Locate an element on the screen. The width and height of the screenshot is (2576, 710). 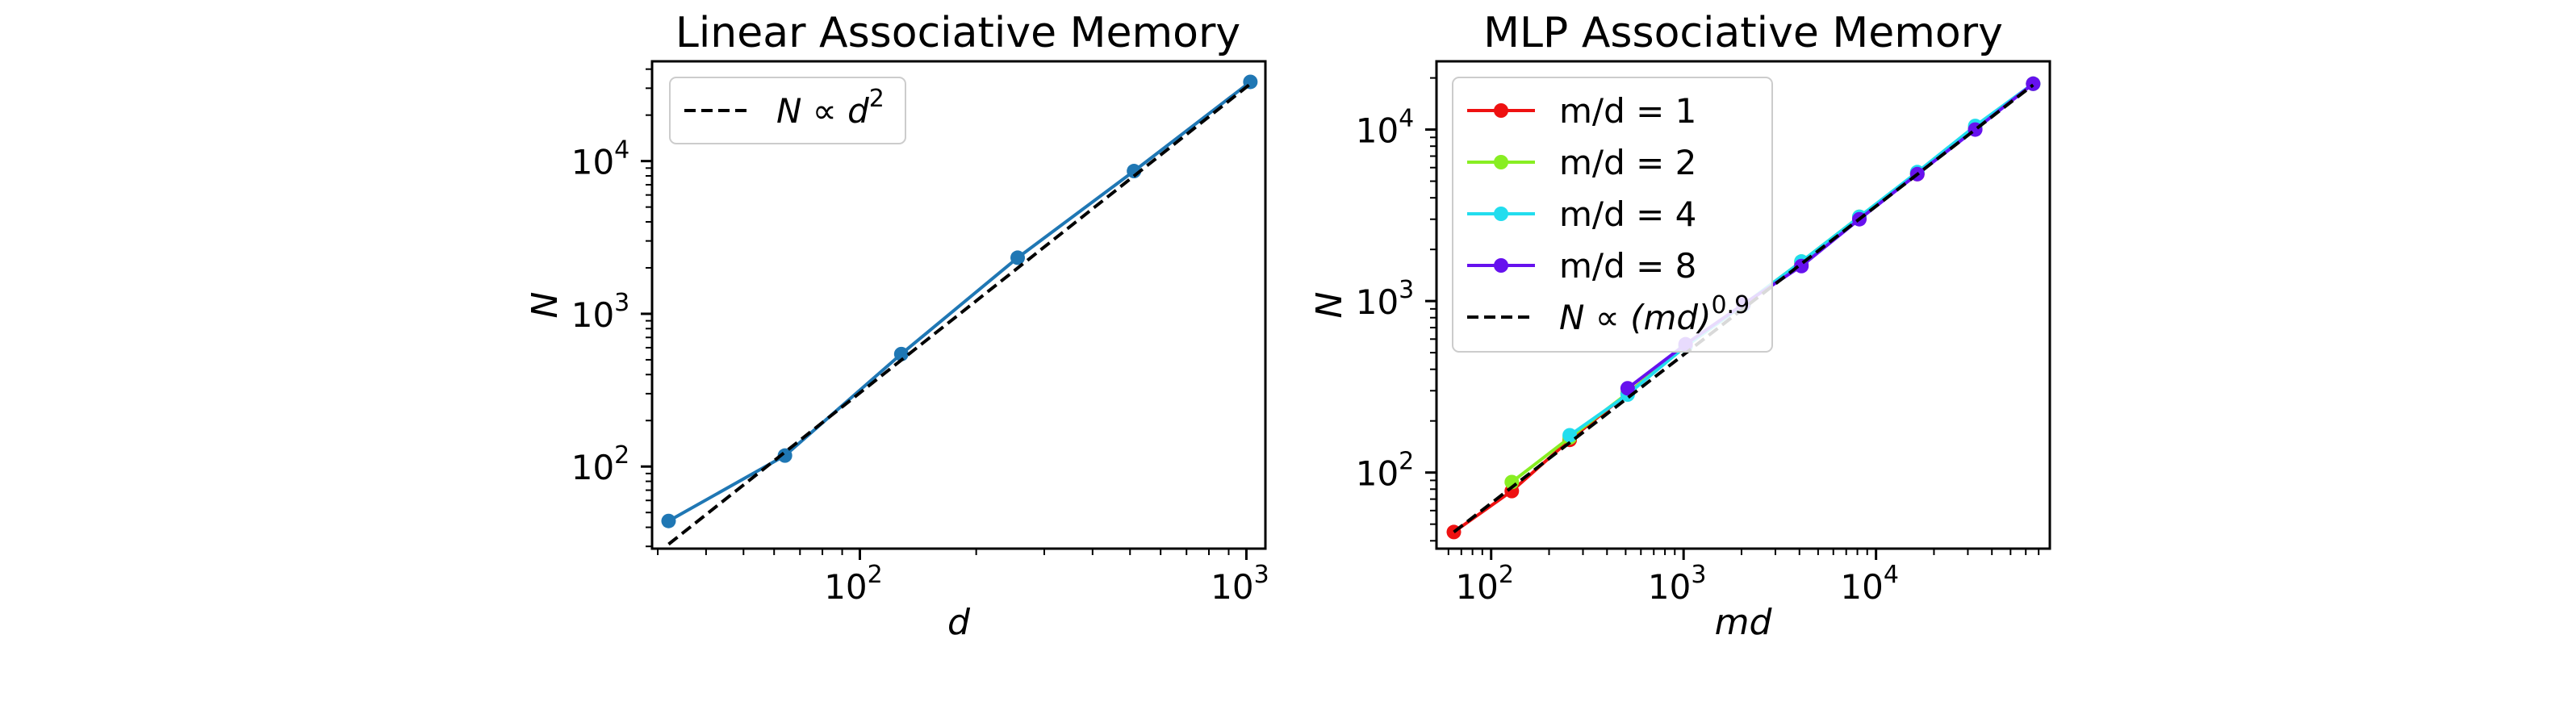
series-line is located at coordinates (959, 314).